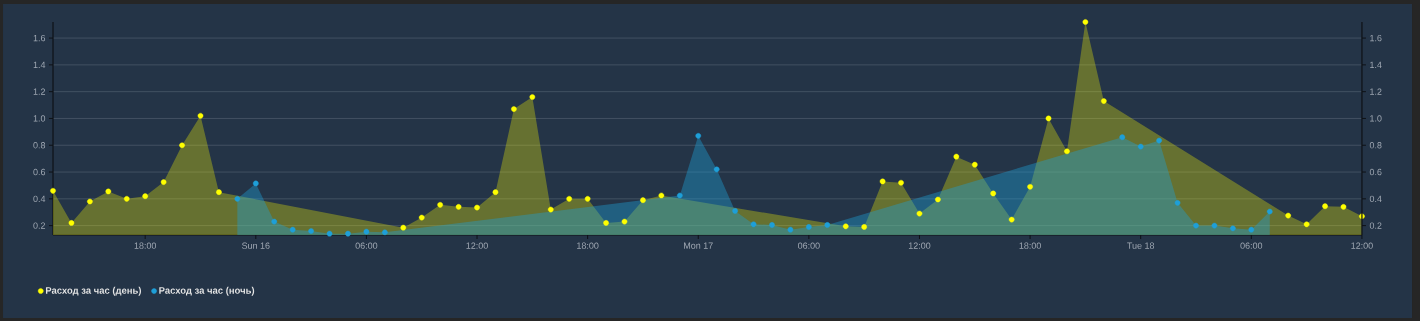  What do you see at coordinates (39, 38) in the screenshot?
I see `y-tick-label: 1.6` at bounding box center [39, 38].